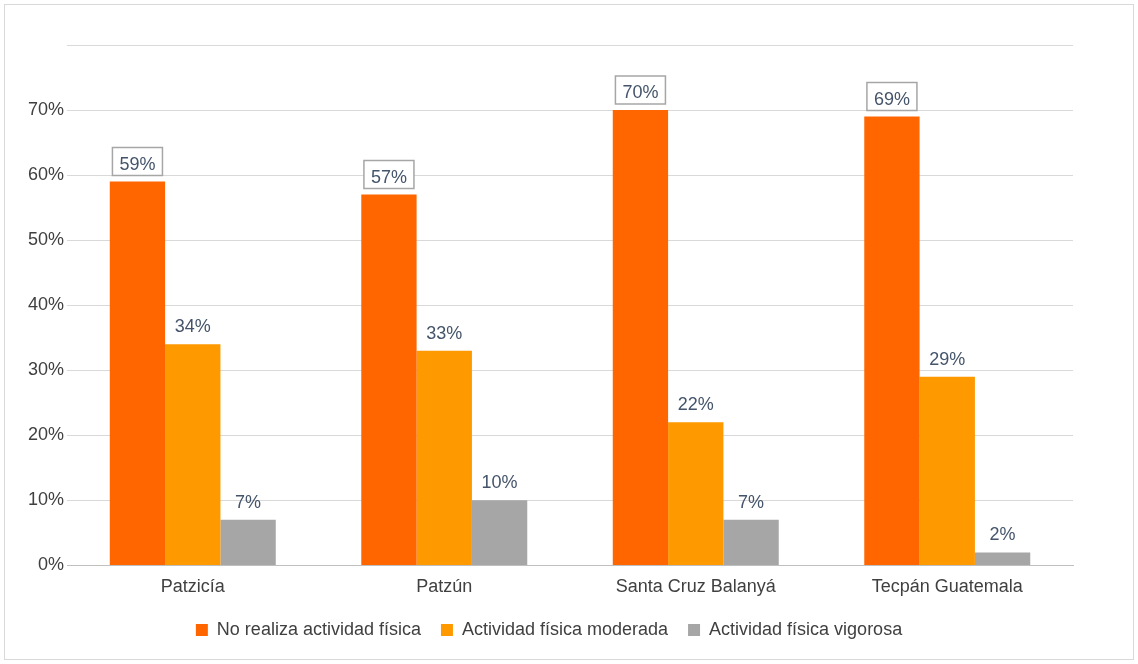 The width and height of the screenshot is (1138, 664). What do you see at coordinates (499, 482) in the screenshot?
I see `text: 10%` at bounding box center [499, 482].